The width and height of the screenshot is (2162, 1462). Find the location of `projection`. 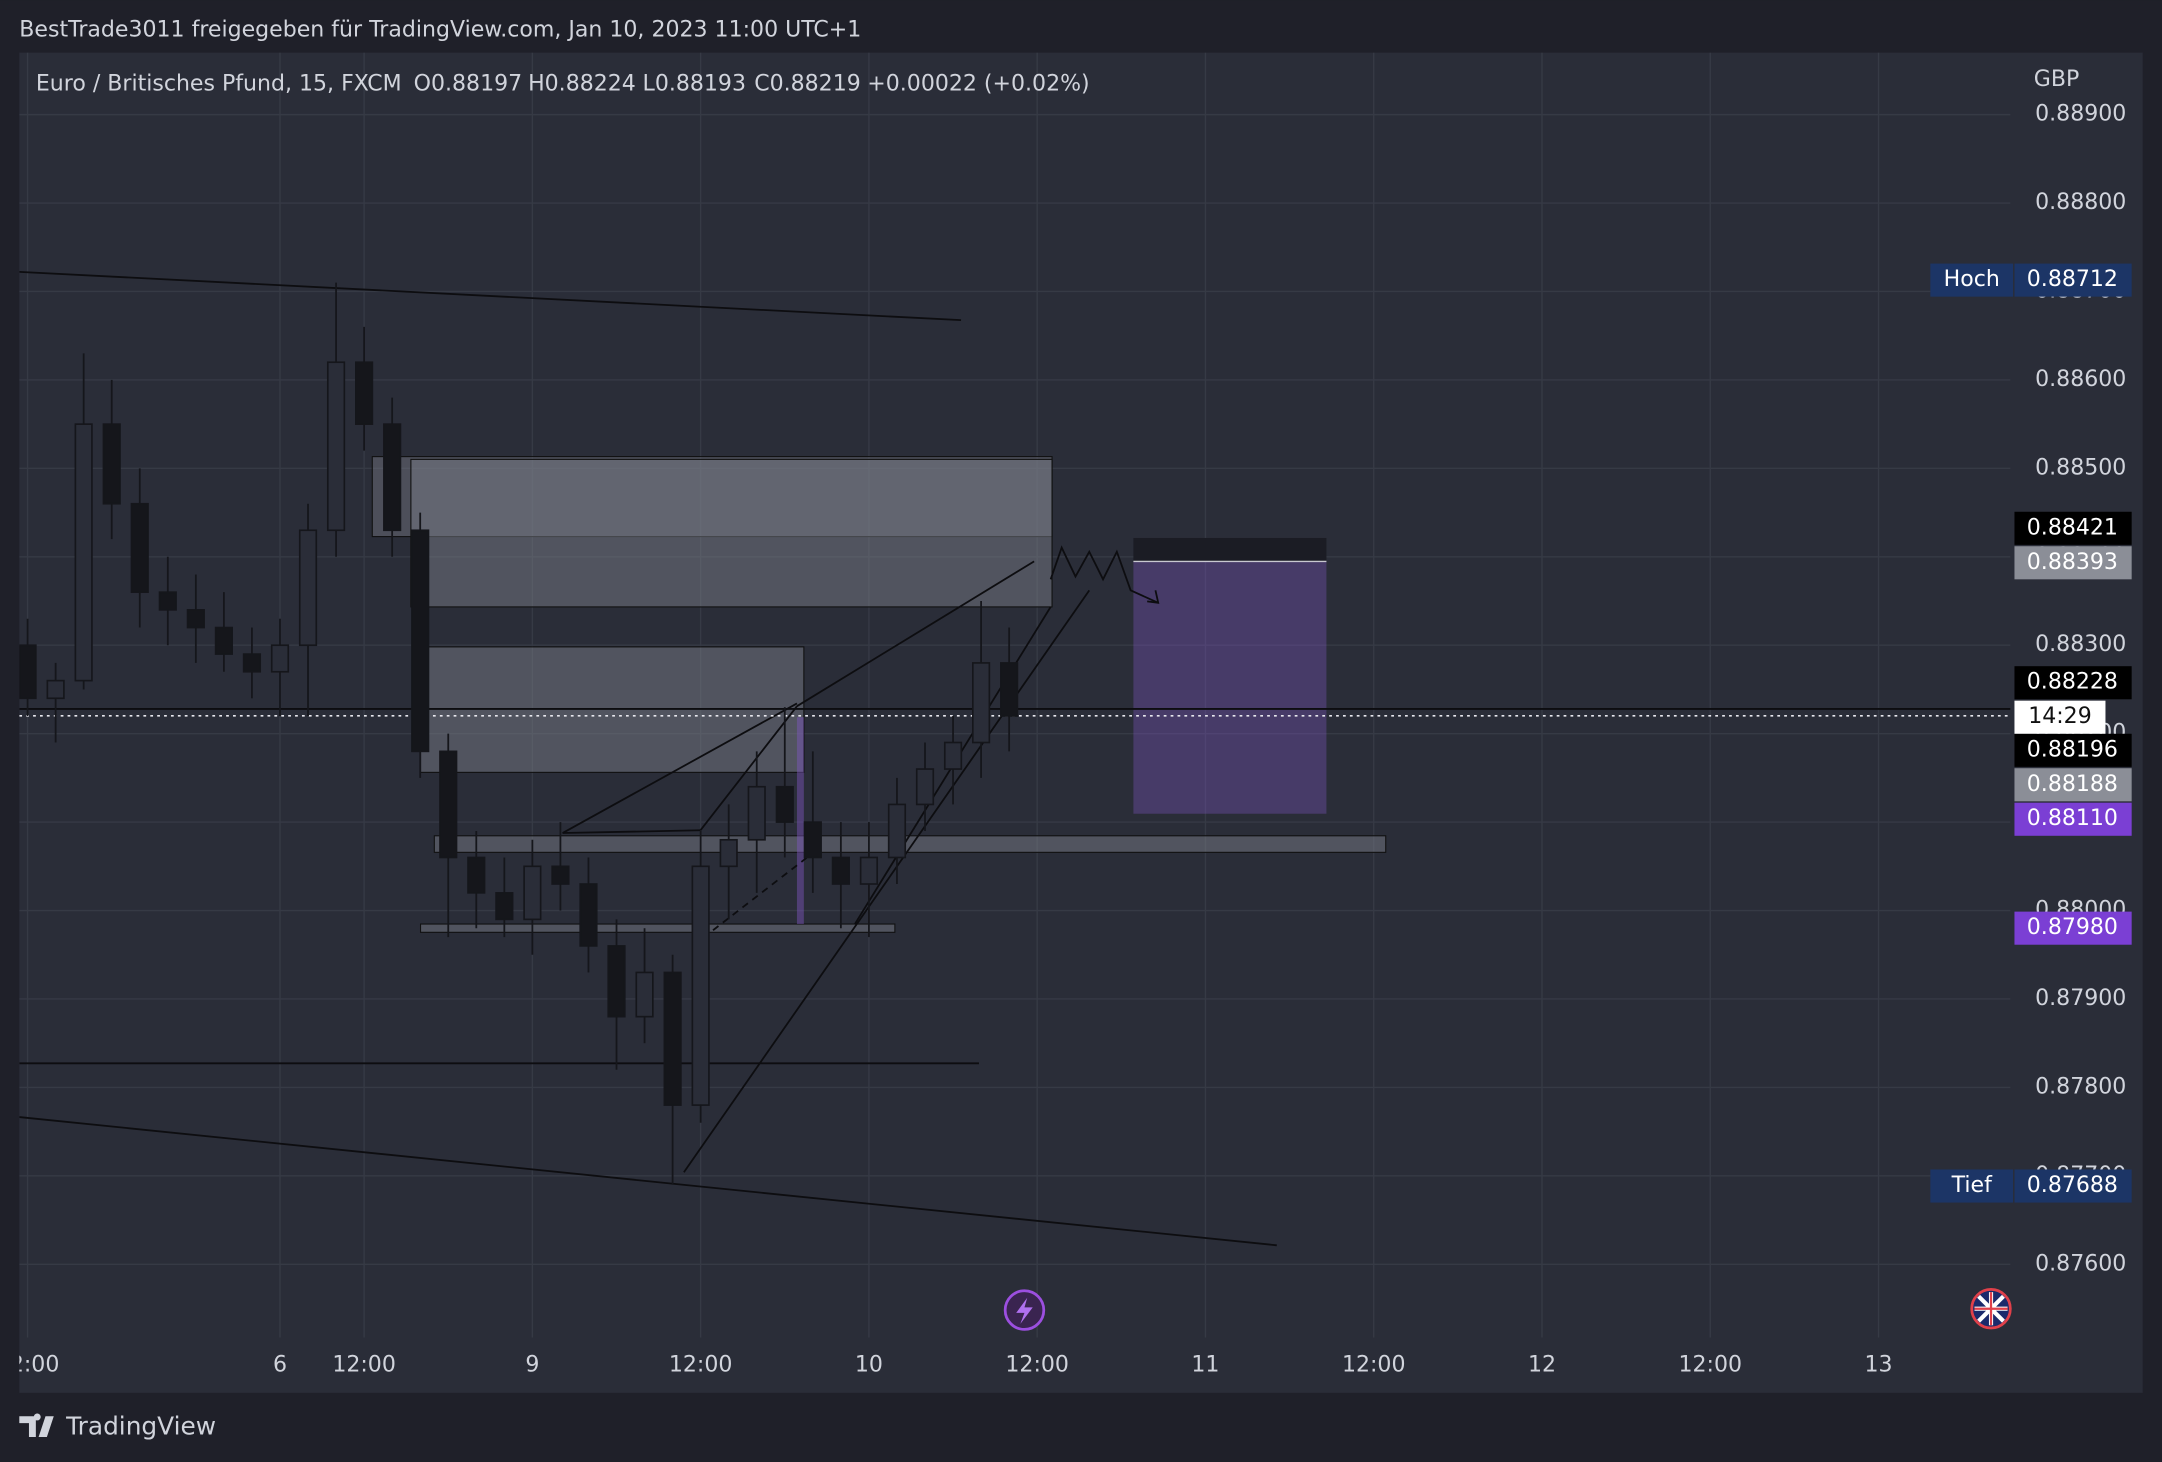

projection is located at coordinates (1104, 574).